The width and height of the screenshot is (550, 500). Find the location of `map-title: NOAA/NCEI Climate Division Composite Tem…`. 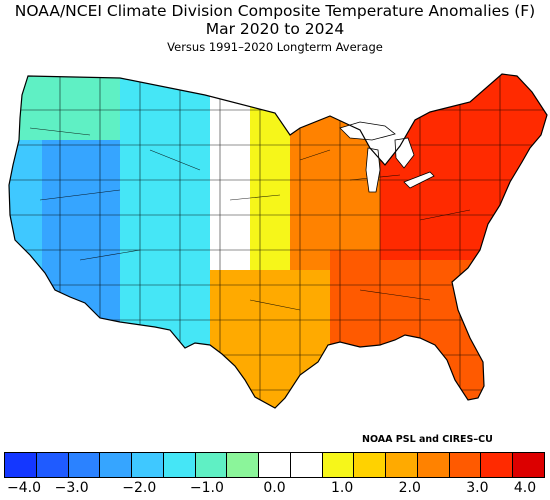

map-title: NOAA/NCEI Climate Division Composite Tem… is located at coordinates (275, 11).